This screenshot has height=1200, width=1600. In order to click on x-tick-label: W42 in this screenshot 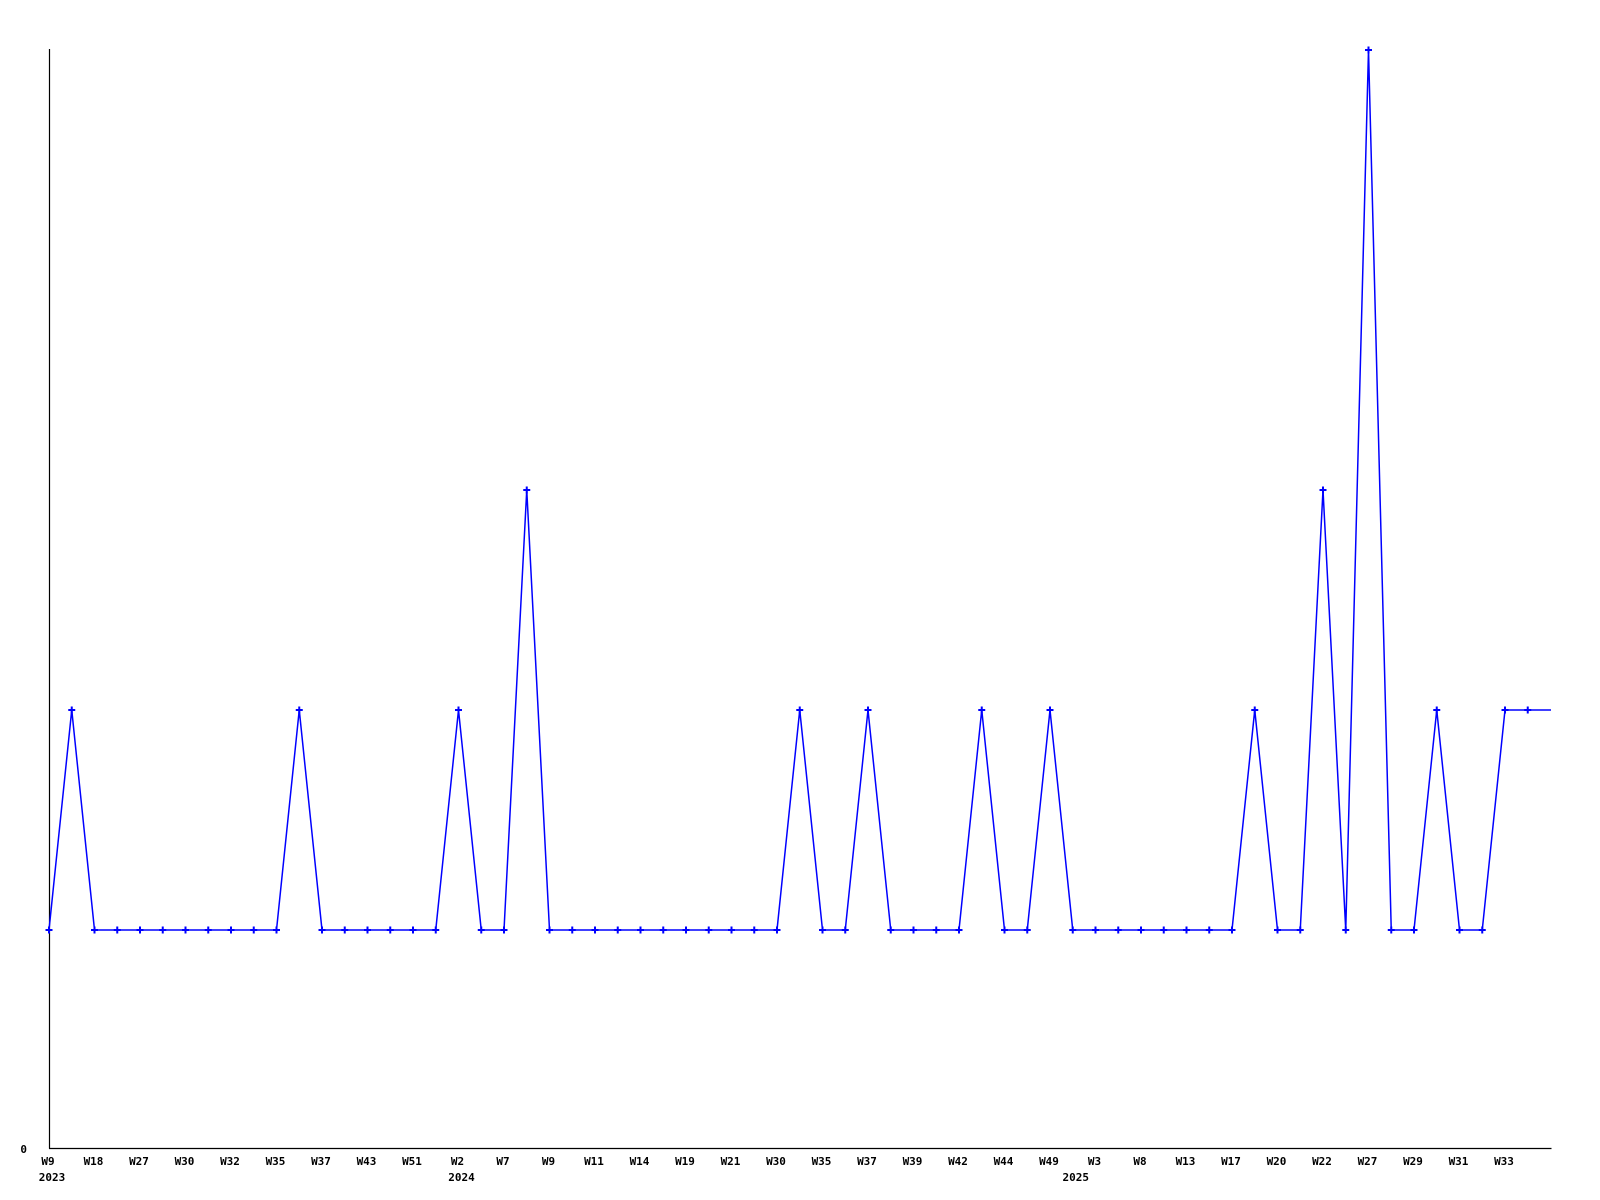, I will do `click(958, 1161)`.